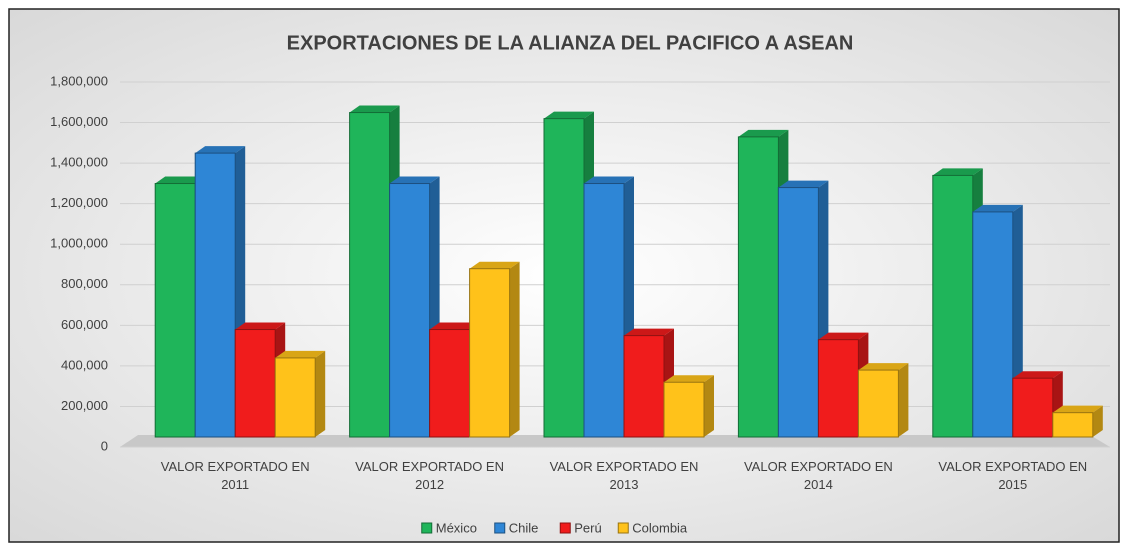 This screenshot has height=556, width=1127. I want to click on y-tick-label: 1,400,000, so click(79, 162).